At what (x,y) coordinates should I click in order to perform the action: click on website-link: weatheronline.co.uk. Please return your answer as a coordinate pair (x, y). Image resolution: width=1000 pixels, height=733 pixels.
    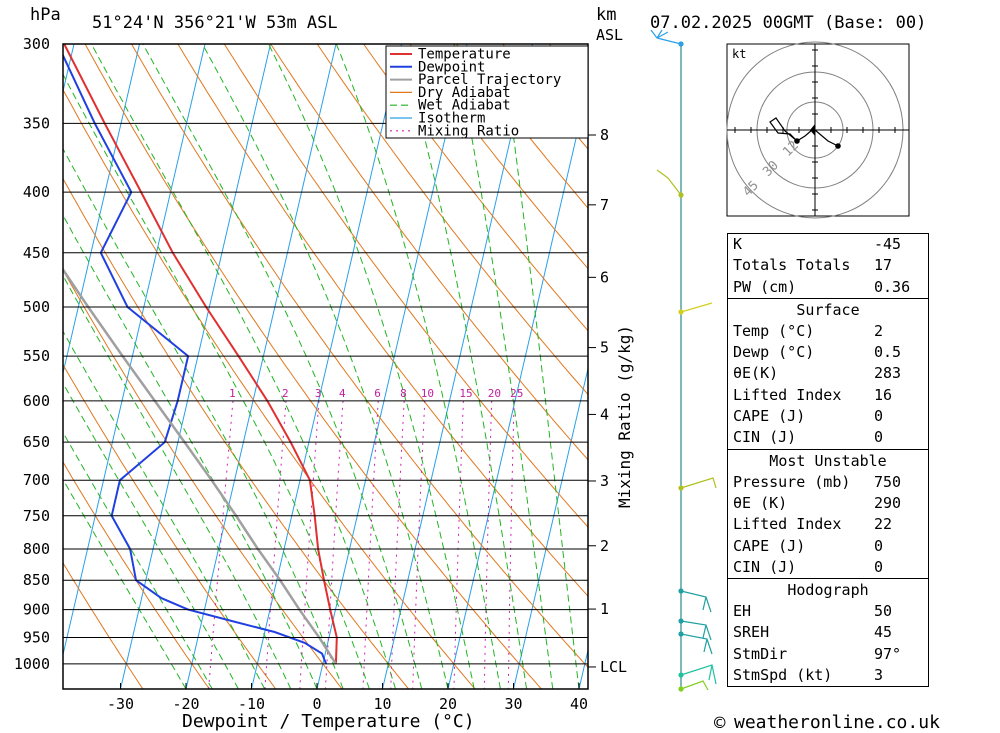
    Looking at the image, I should click on (837, 722).